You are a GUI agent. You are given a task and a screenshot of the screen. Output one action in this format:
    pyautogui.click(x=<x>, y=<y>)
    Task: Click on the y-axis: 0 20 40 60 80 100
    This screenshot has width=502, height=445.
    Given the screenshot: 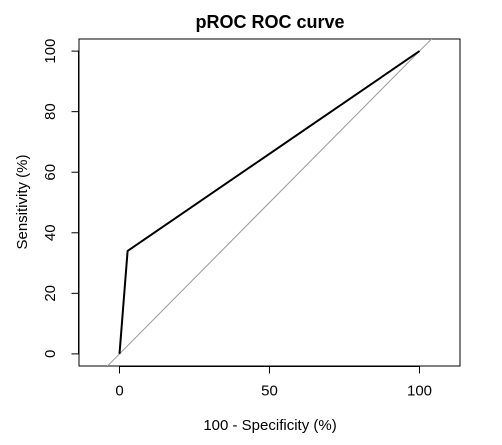 What is the action you would take?
    pyautogui.click(x=60, y=198)
    